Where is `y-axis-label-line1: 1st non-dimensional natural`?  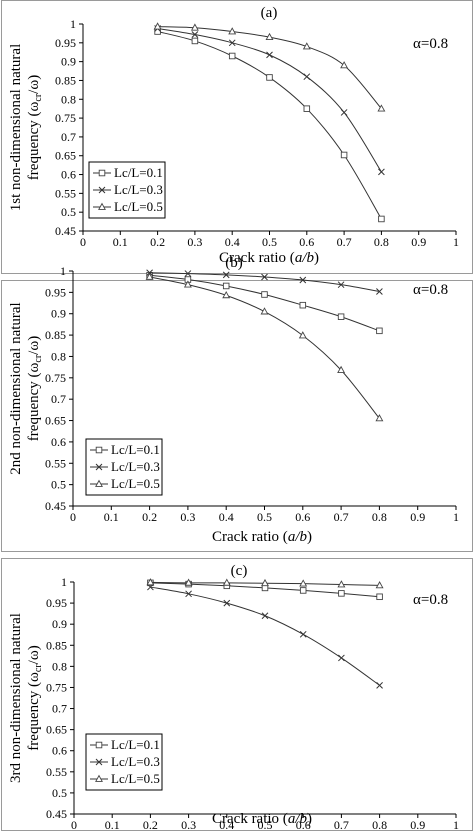
y-axis-label-line1: 1st non-dimensional natural is located at coordinates (16, 127).